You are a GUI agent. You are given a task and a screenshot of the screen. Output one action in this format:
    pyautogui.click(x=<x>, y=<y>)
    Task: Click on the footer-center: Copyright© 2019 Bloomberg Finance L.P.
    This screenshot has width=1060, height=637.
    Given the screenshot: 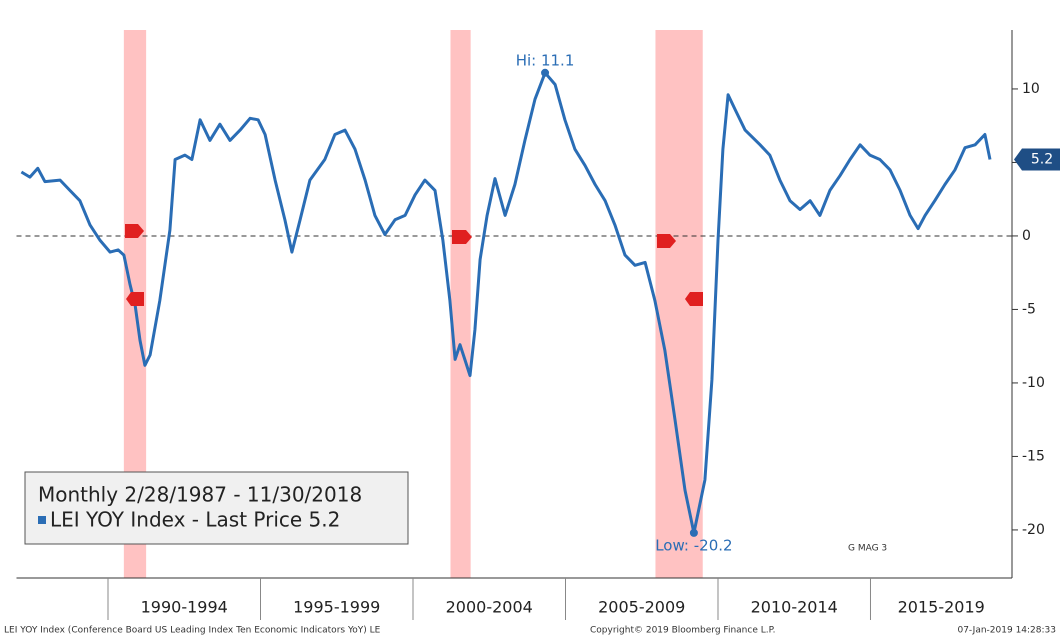 What is the action you would take?
    pyautogui.click(x=682, y=631)
    